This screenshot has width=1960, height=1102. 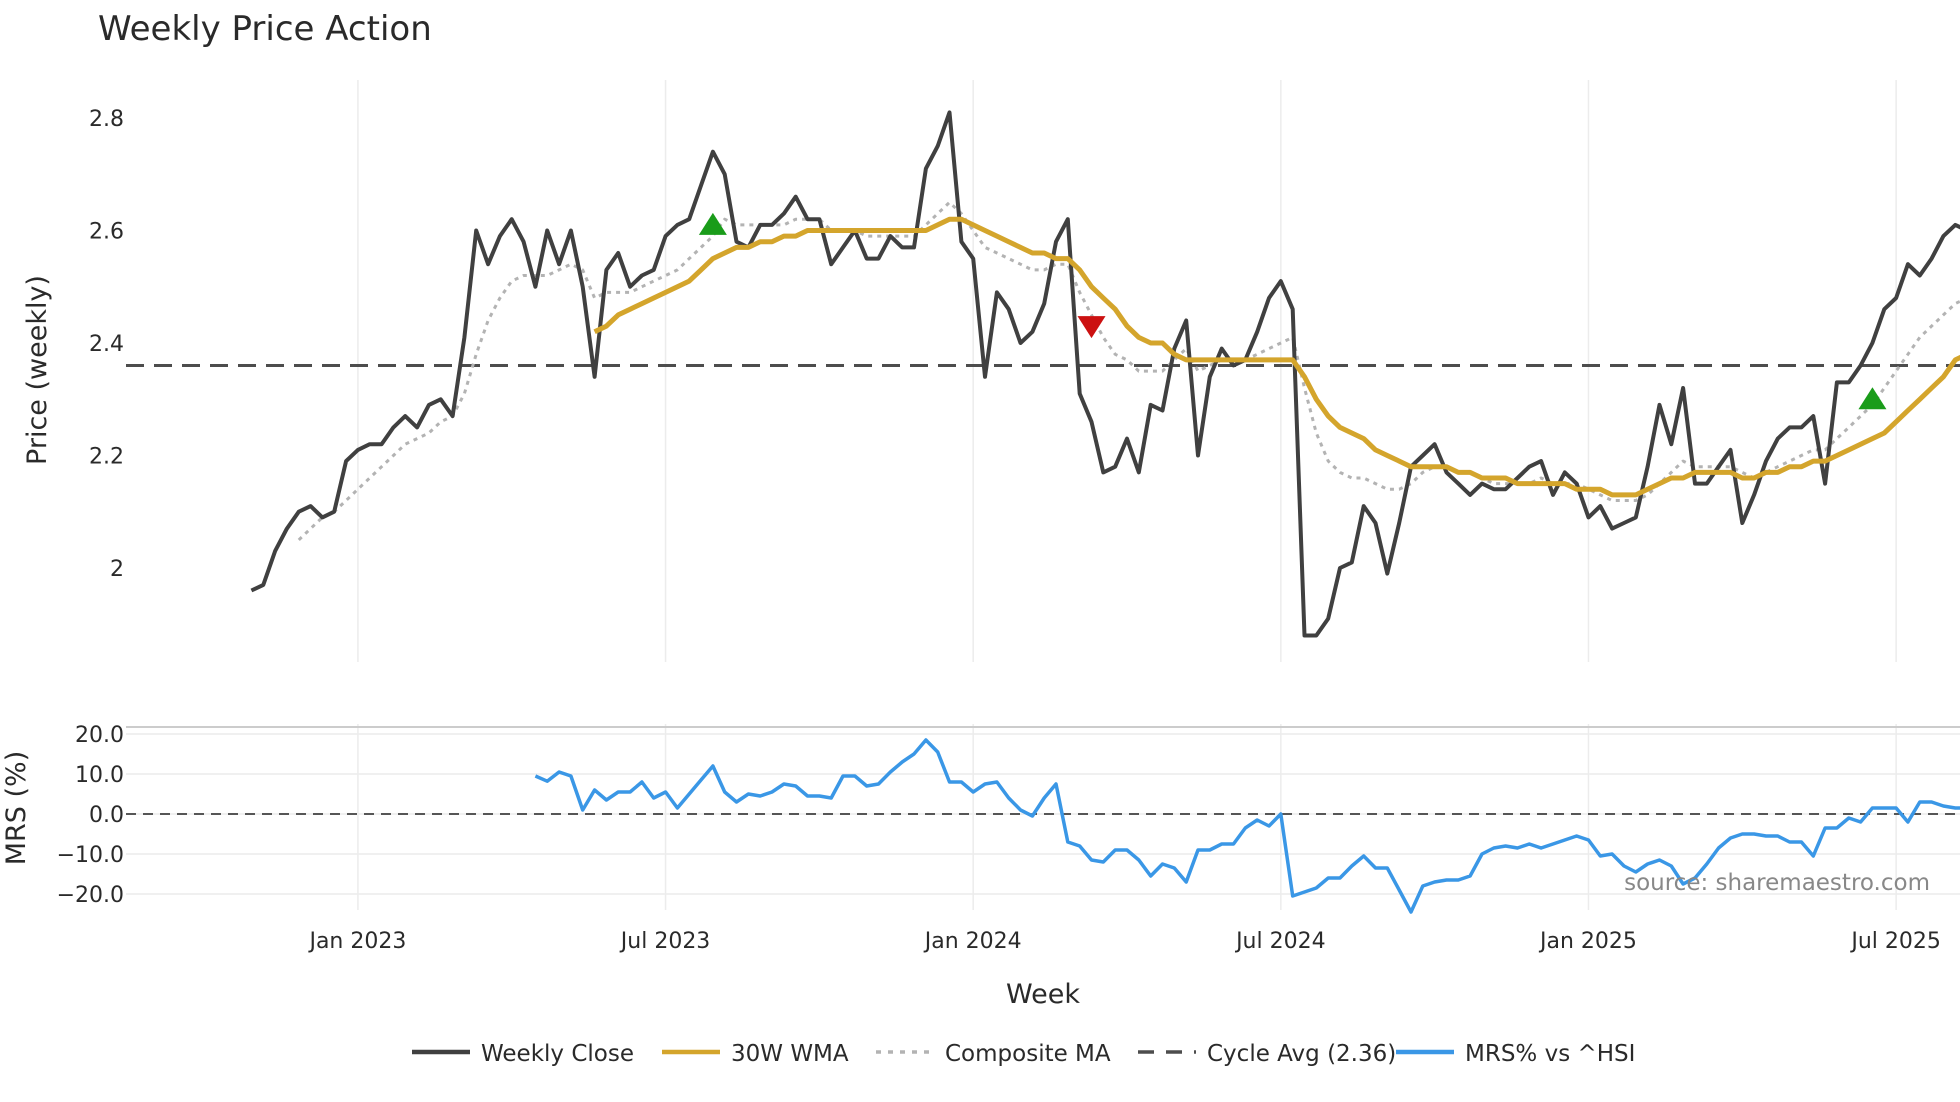 I want to click on mrs-axis-title: MRS (%), so click(x=16, y=808).